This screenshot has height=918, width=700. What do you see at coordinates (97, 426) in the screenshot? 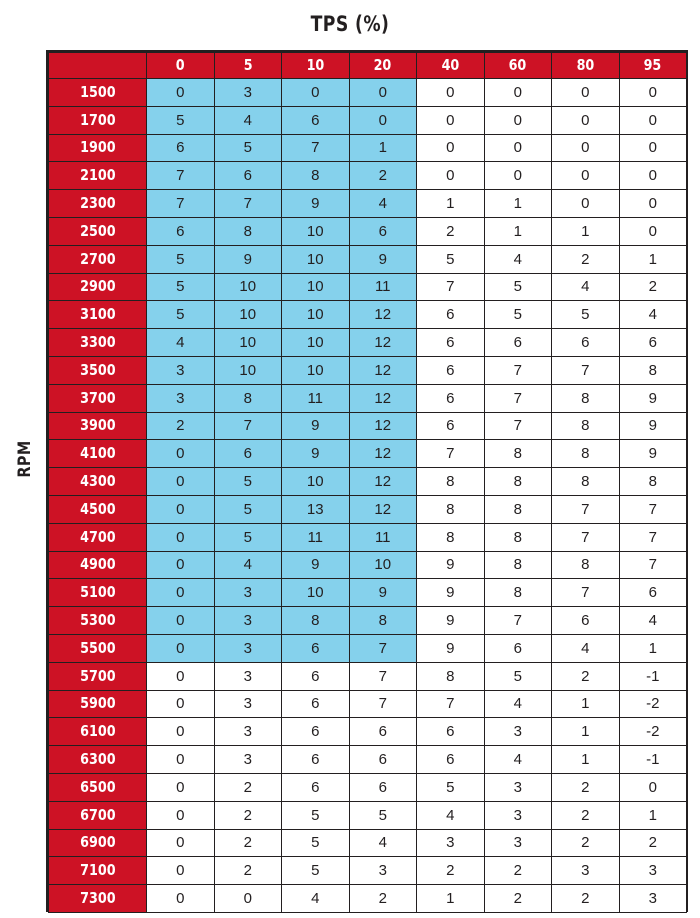
I see `row-header-rpm-3900: 3900` at bounding box center [97, 426].